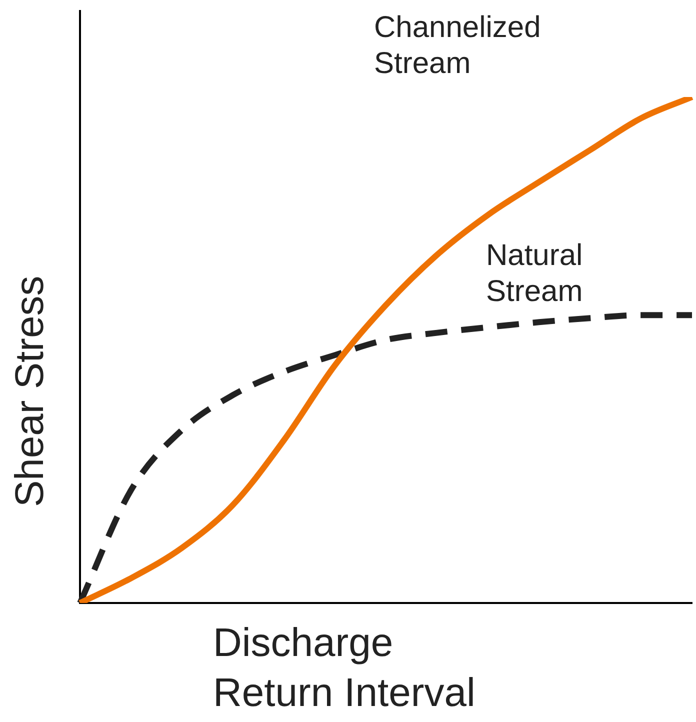 Image resolution: width=696 pixels, height=722 pixels. What do you see at coordinates (344, 668) in the screenshot?
I see `x-axis-title: Discharge Return Interval` at bounding box center [344, 668].